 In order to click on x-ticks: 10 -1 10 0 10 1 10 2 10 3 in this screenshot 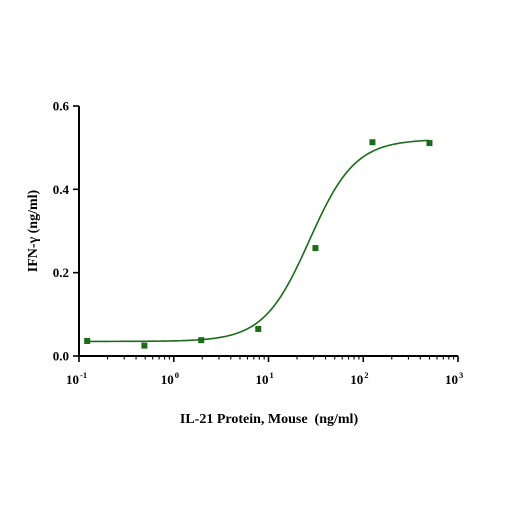, I will do `click(264, 371)`.